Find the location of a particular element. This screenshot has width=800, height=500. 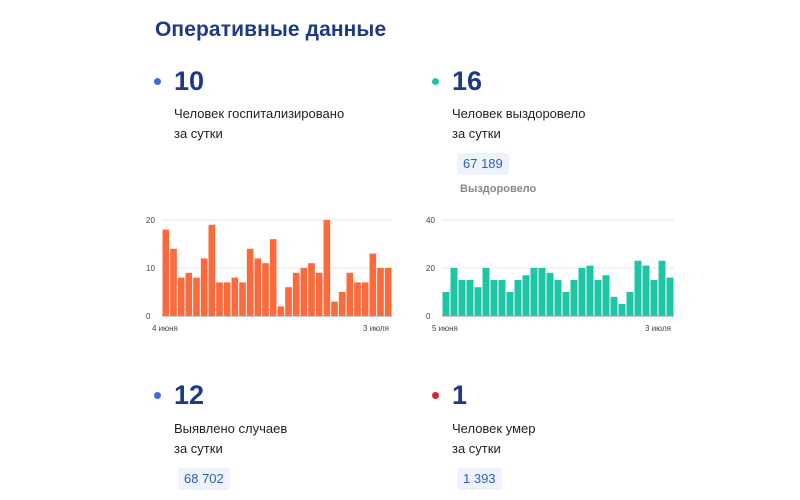

deaths-label: Человек умер за сутки is located at coordinates (567, 439).